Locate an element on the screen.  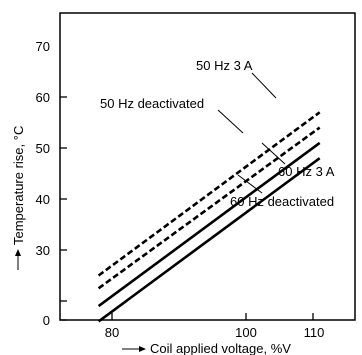
annotation-50hz-3a: 50 Hz 3 A is located at coordinates (236, 78).